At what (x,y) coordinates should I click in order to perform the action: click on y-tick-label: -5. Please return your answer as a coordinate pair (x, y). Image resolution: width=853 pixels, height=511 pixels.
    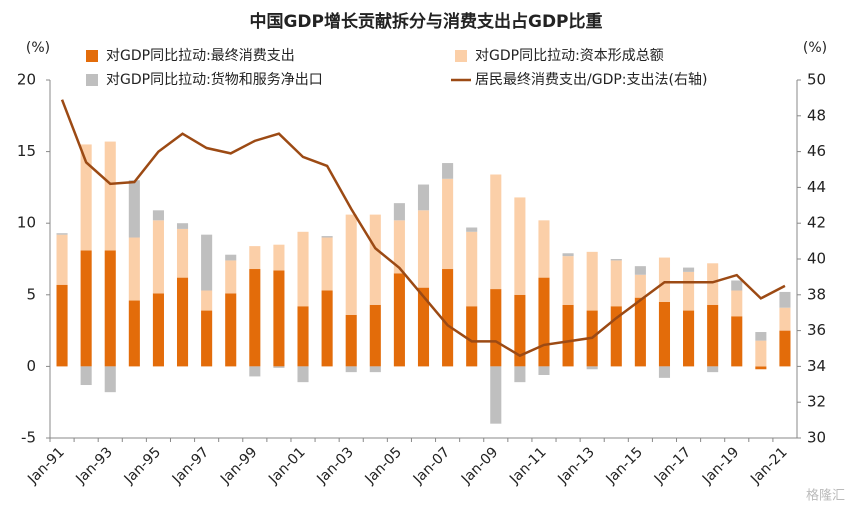
    Looking at the image, I should click on (28, 438).